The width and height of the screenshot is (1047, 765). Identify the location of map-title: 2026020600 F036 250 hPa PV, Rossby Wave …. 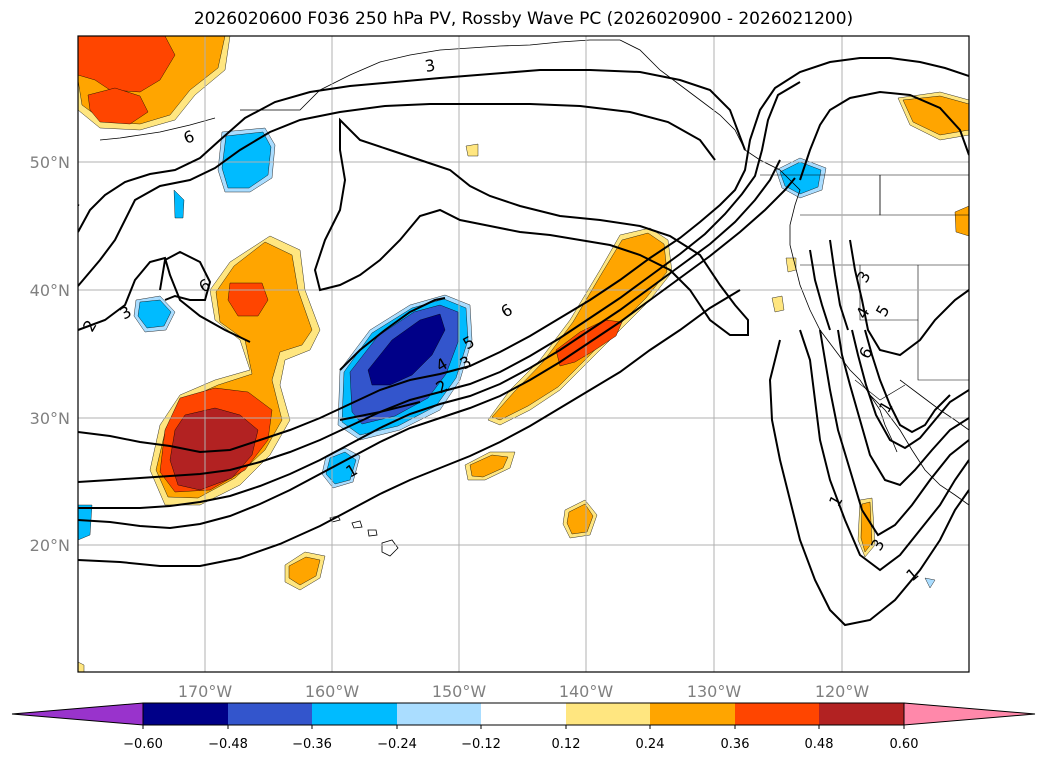
(523, 19).